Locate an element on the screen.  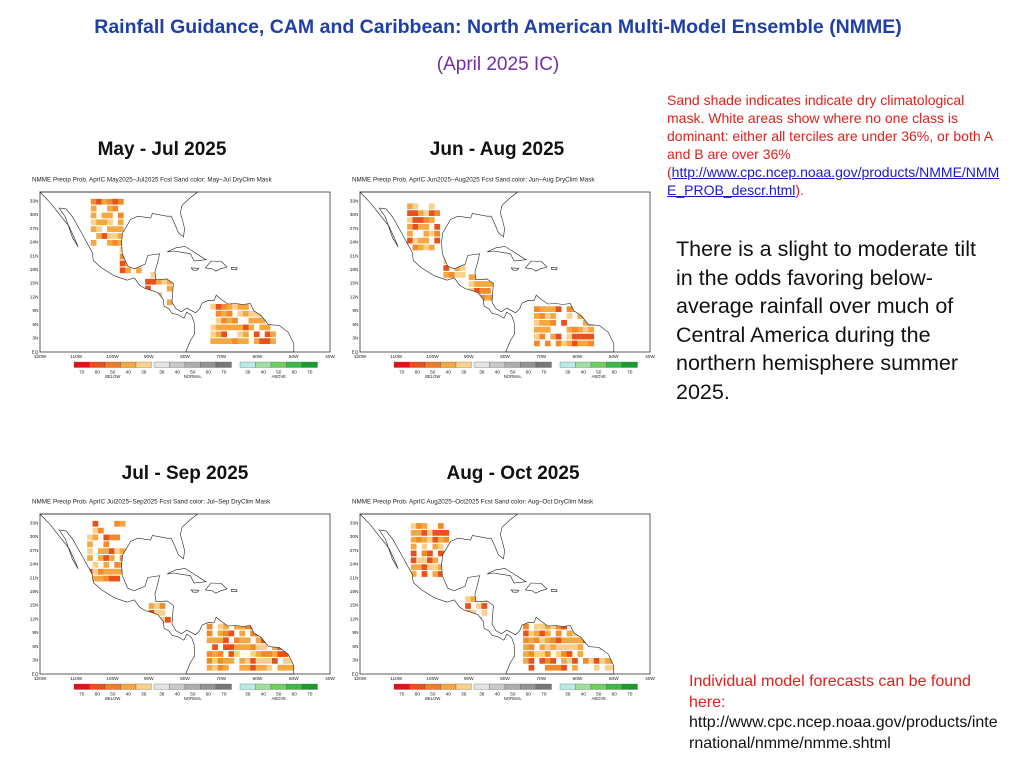
mask-note-text-end: ). is located at coordinates (799, 190).